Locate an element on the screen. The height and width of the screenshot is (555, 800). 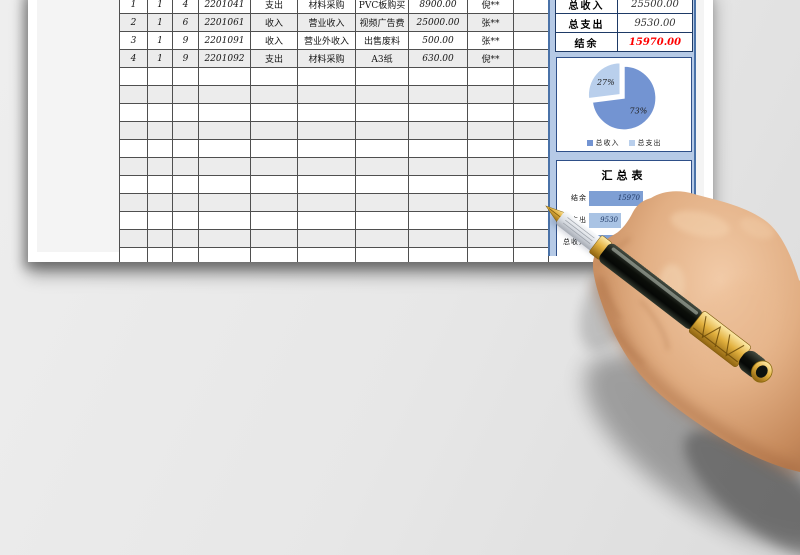
cell: 2 is located at coordinates (133, 22).